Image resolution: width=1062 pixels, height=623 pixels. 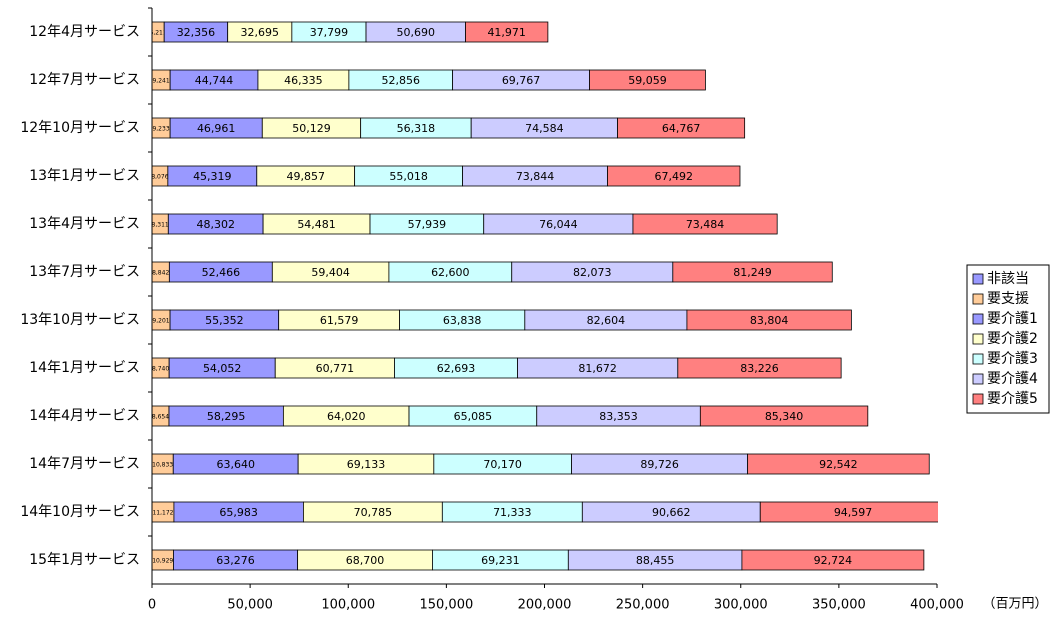 I want to click on data-label: 81,672, so click(x=597, y=368).